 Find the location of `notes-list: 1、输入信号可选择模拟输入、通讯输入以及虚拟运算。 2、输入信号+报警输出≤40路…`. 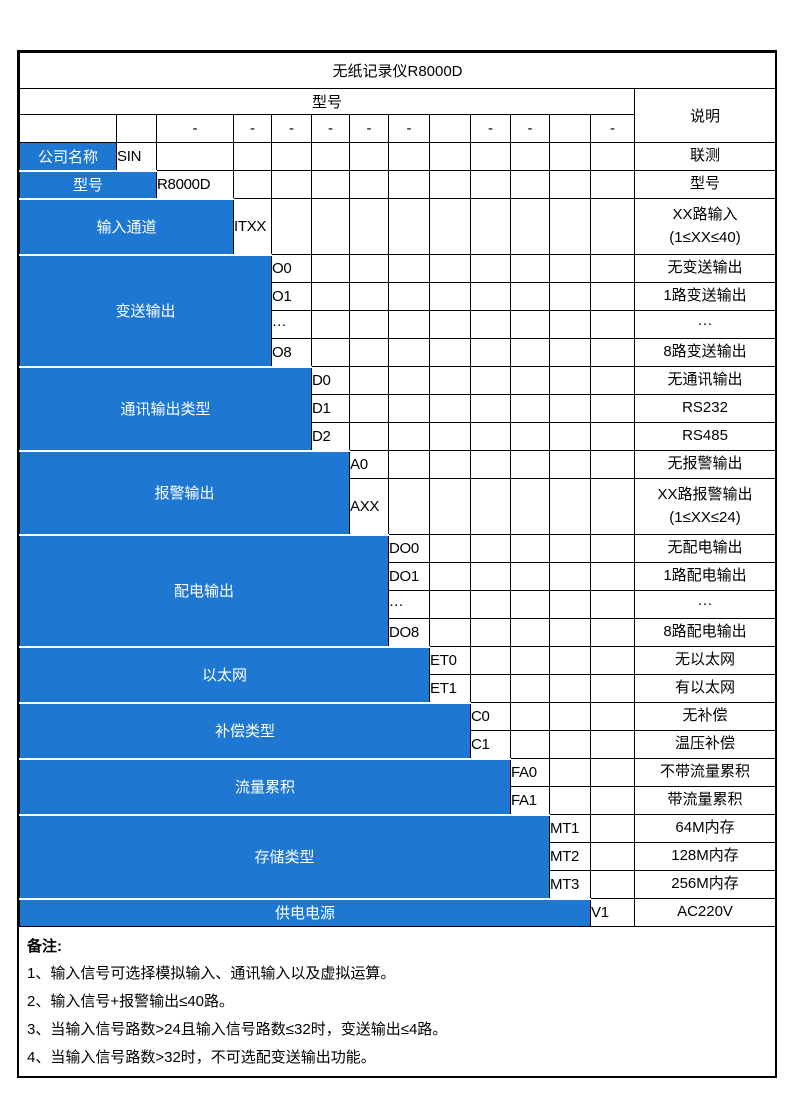

notes-list: 1、输入信号可选择模拟输入、通讯输入以及虚拟运算。 2、输入信号+报警输出≤40路… is located at coordinates (396, 1016).